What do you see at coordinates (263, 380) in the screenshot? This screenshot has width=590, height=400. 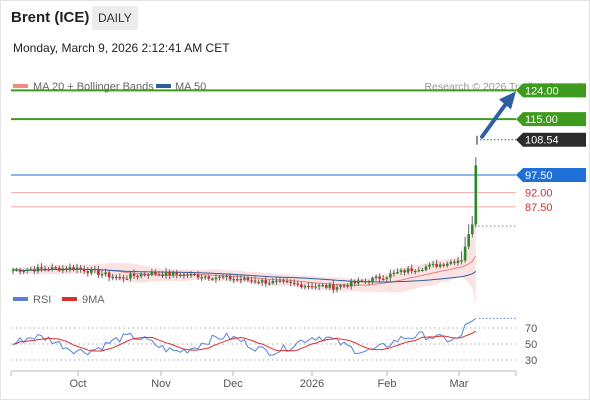 I see `x-axis: Oct Nov Dec 2026 Feb Mar` at bounding box center [263, 380].